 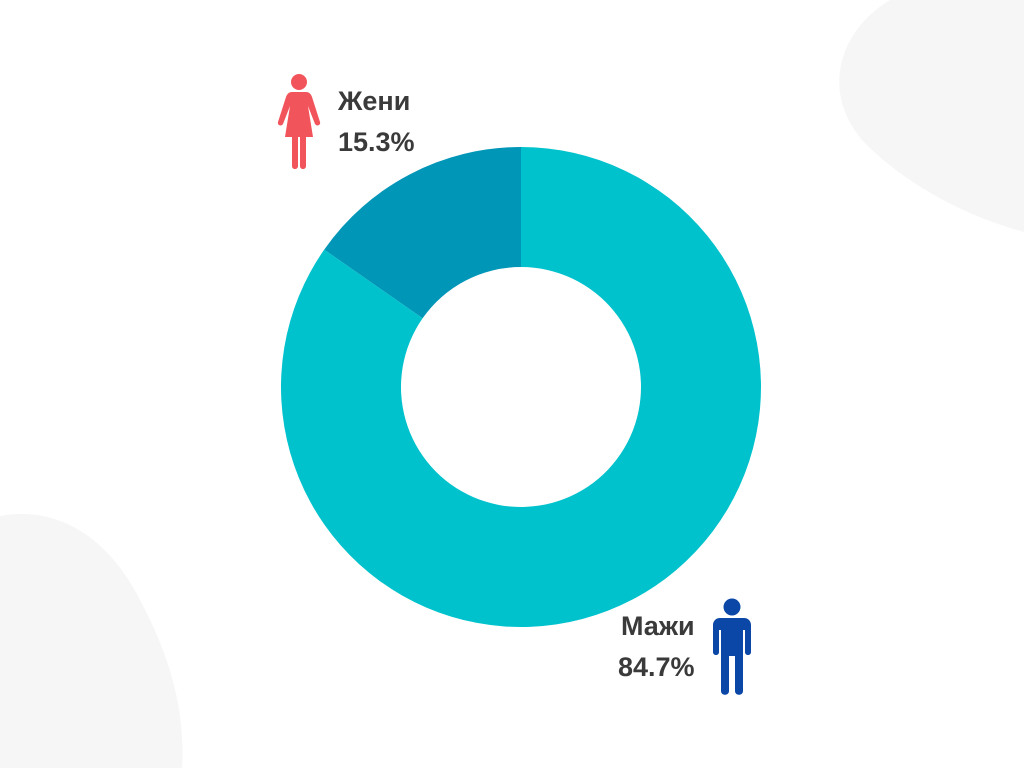 What do you see at coordinates (731, 646) in the screenshot?
I see `male-figure-icon` at bounding box center [731, 646].